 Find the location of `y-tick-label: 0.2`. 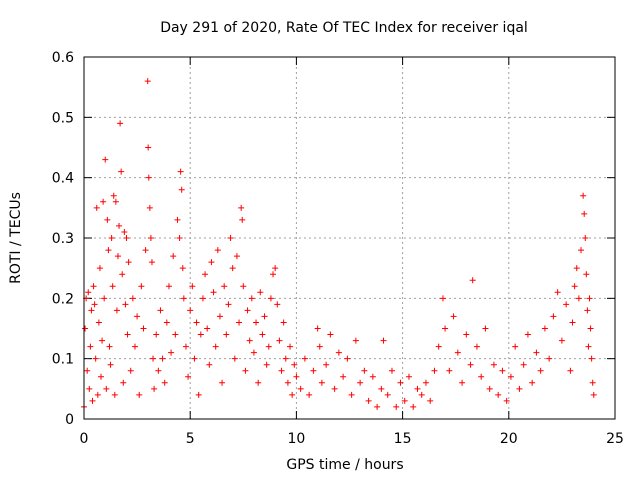

y-tick-label: 0.2 is located at coordinates (63, 299).